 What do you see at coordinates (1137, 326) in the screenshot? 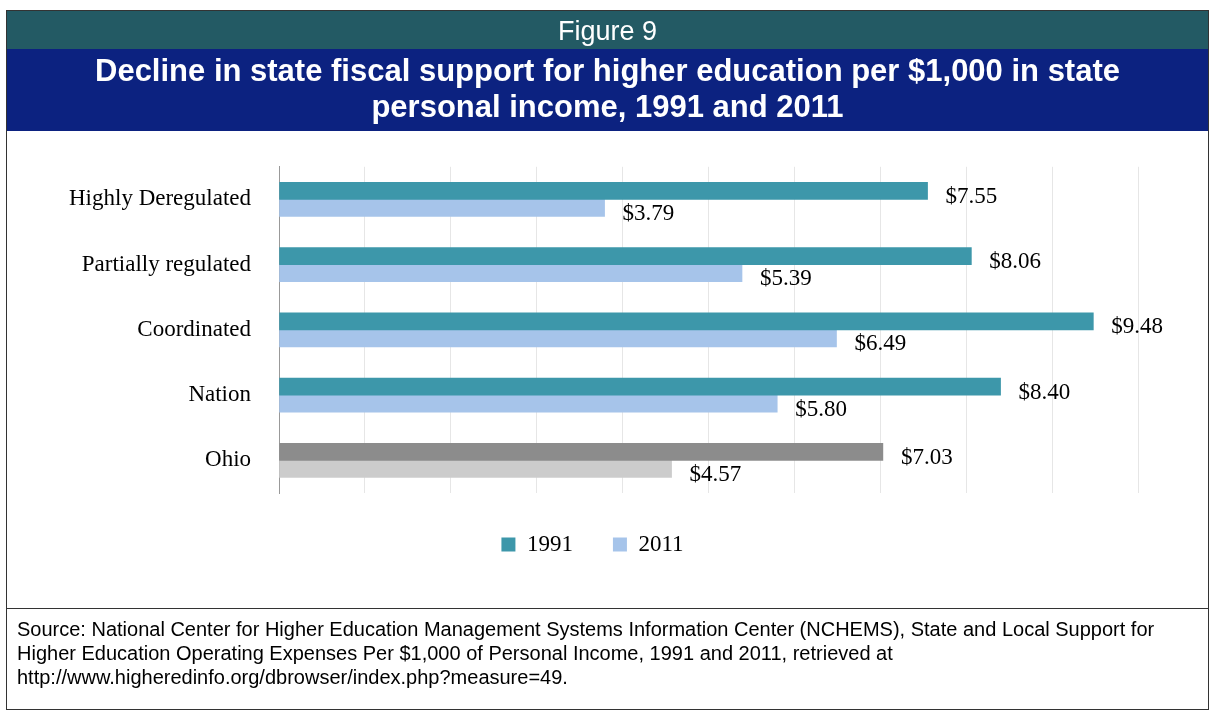
I see `data-label: $9.48` at bounding box center [1137, 326].